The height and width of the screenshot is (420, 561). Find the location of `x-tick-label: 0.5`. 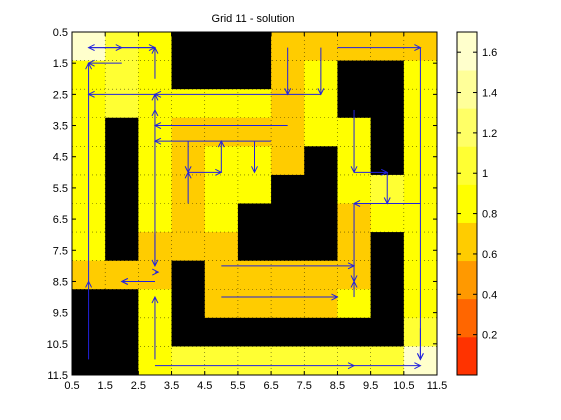

x-tick-label: 0.5 is located at coordinates (71, 386).